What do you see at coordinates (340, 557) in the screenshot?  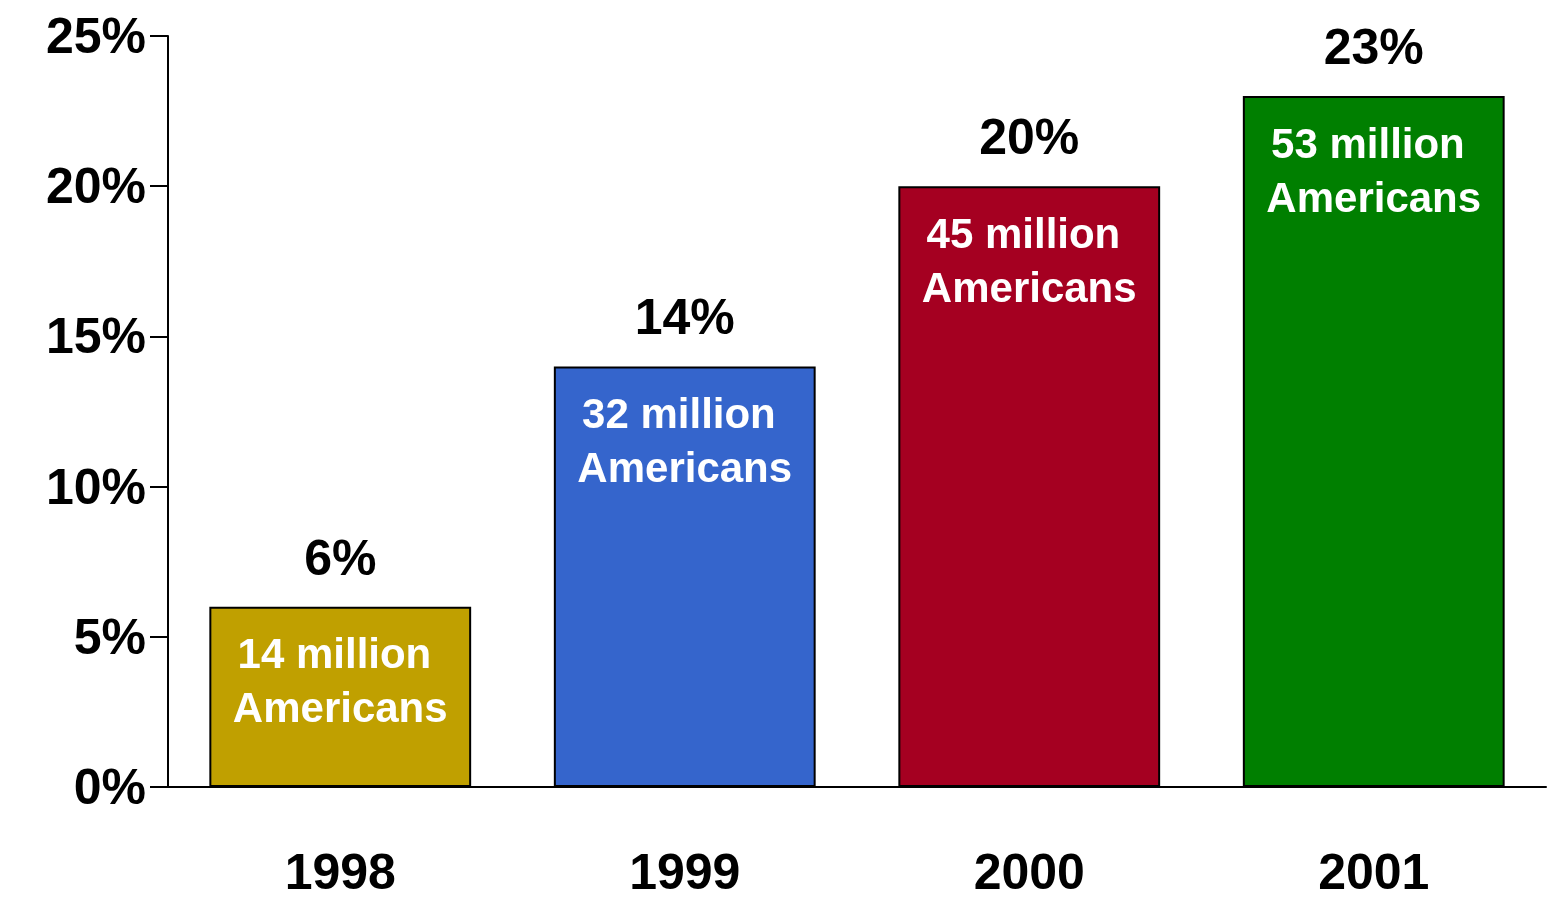 I see `data-label: 6%` at bounding box center [340, 557].